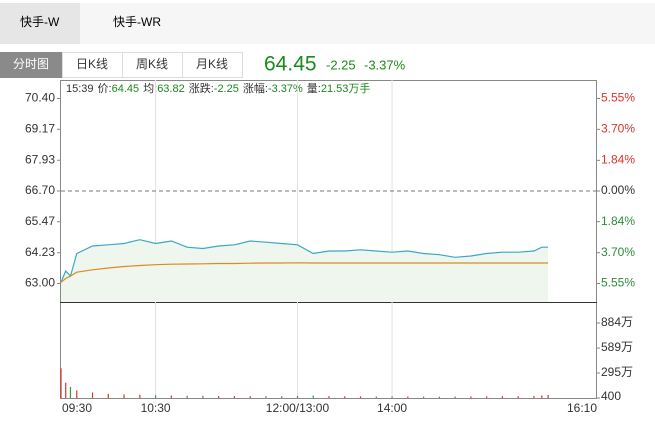 This screenshot has width=655, height=430. I want to click on y-tick-label: 63.00, so click(40, 283).